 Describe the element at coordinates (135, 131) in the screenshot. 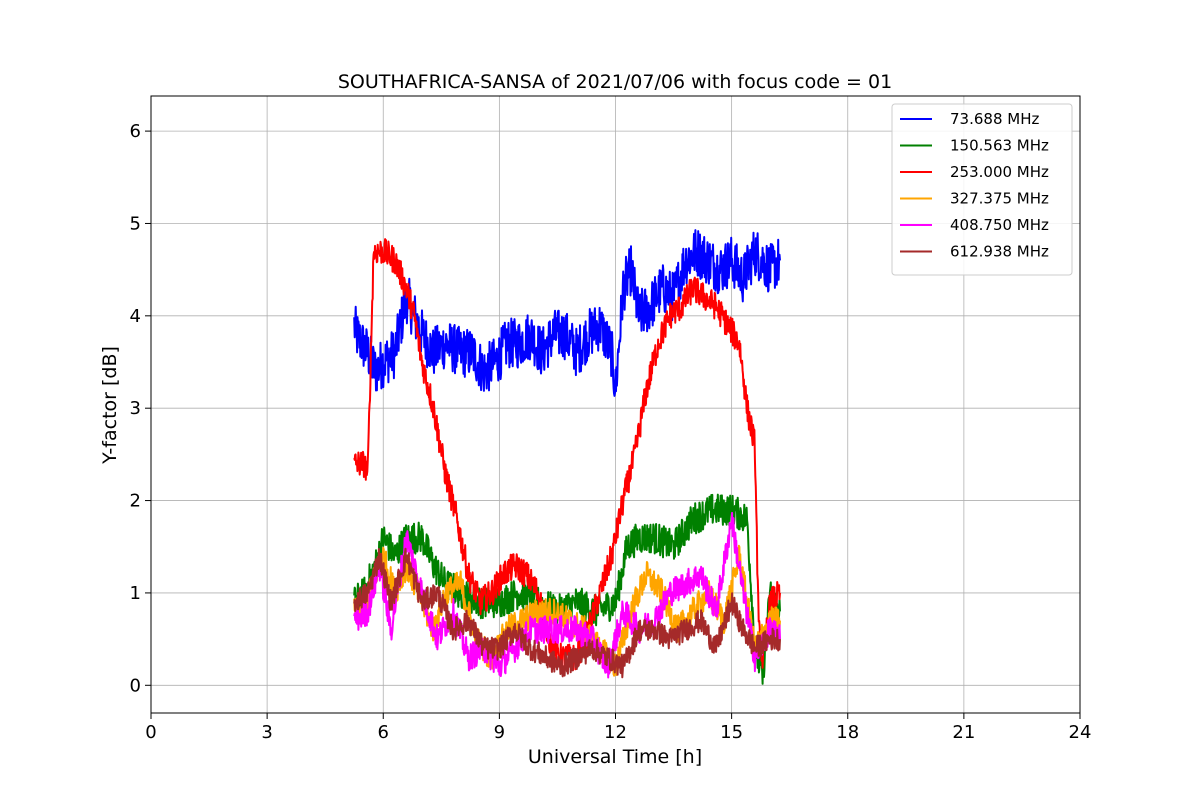

I see `y-tick-label: 6` at that location.